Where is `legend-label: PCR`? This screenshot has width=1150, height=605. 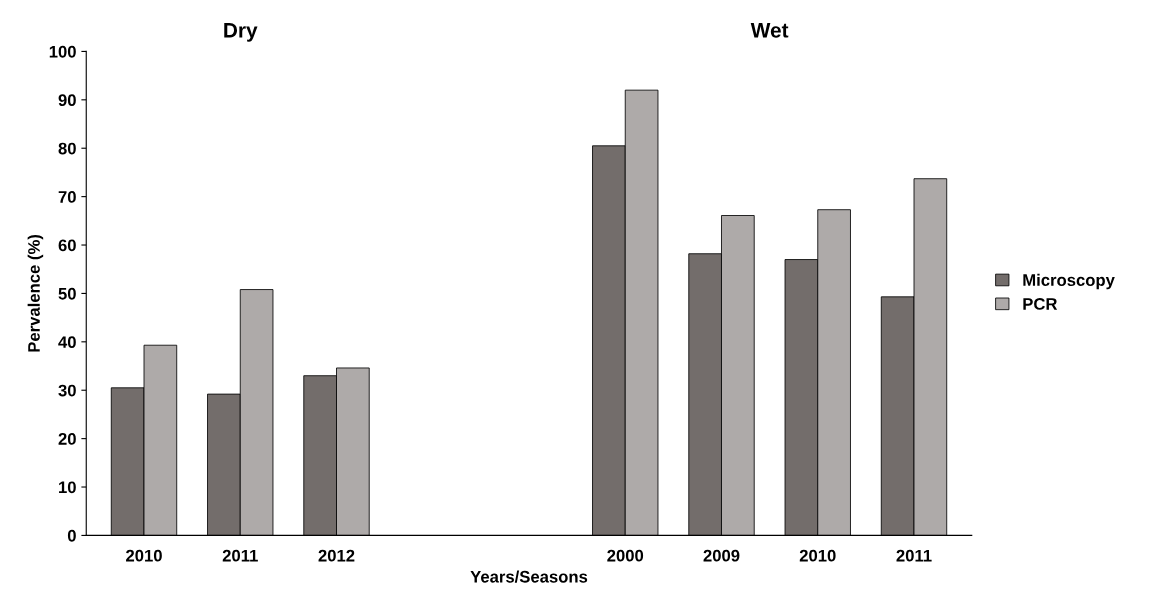 legend-label: PCR is located at coordinates (1040, 304).